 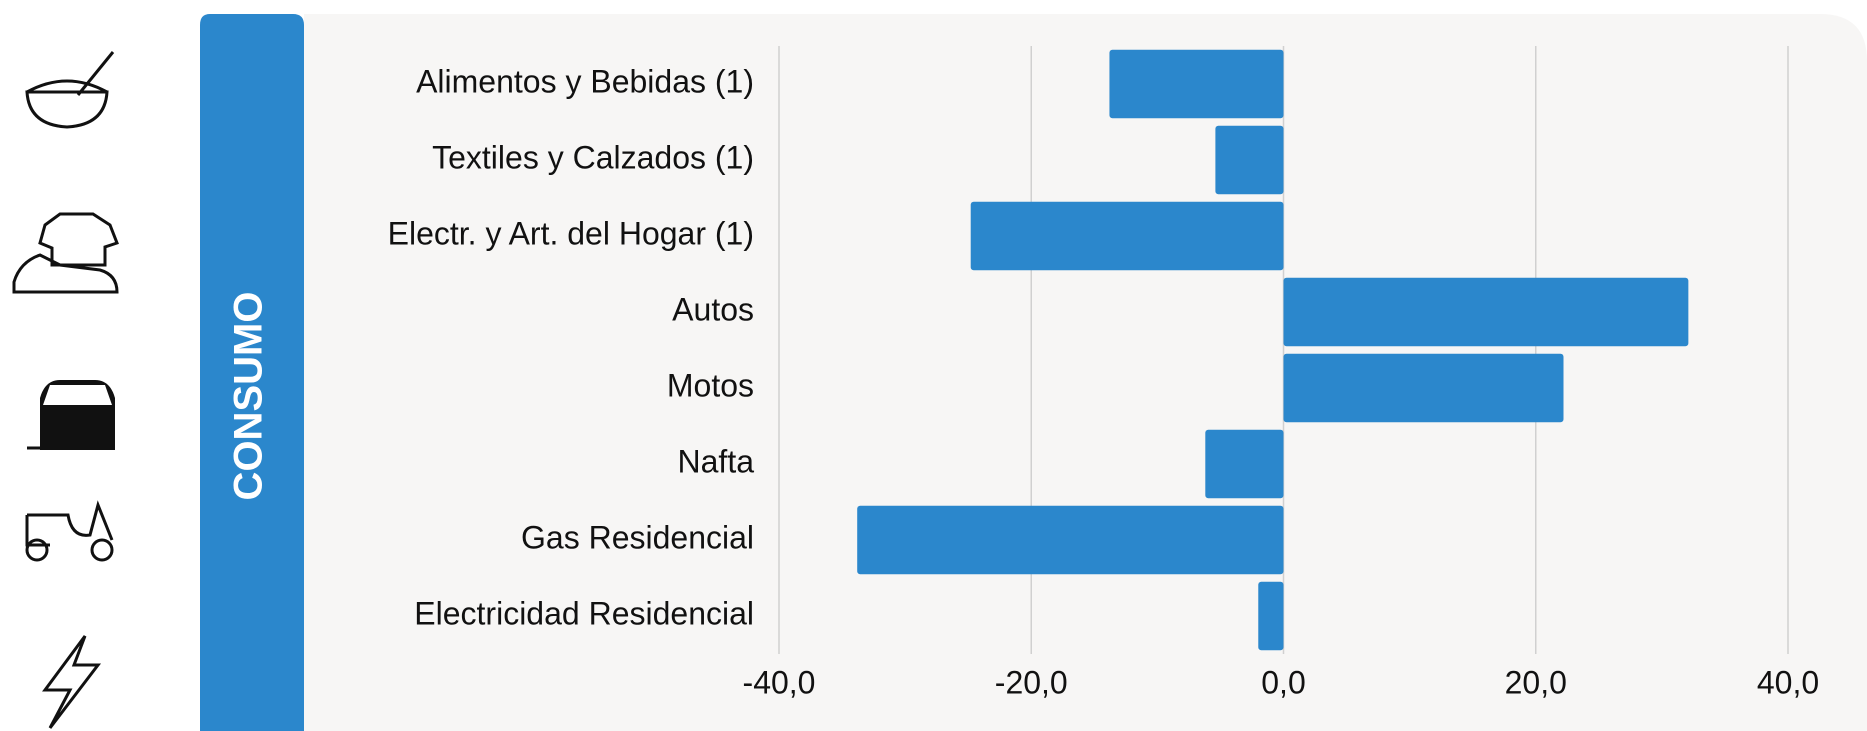 What do you see at coordinates (713, 309) in the screenshot?
I see `y-tick-label: Autos` at bounding box center [713, 309].